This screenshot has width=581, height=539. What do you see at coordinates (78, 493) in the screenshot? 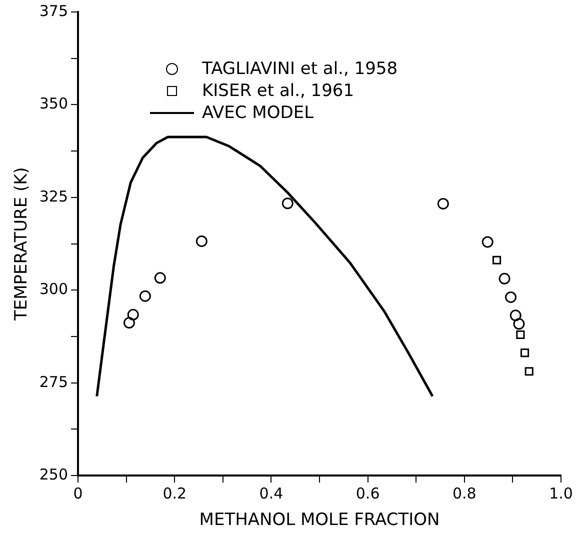
I see `x-tick-label: 0` at bounding box center [78, 493].